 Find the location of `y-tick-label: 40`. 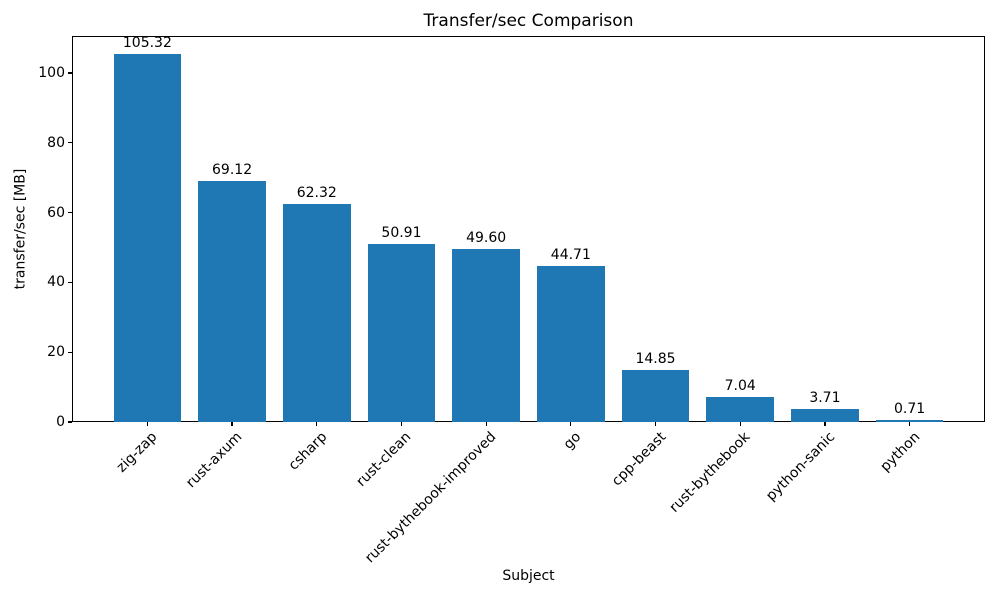

y-tick-label: 40 is located at coordinates (56, 282).